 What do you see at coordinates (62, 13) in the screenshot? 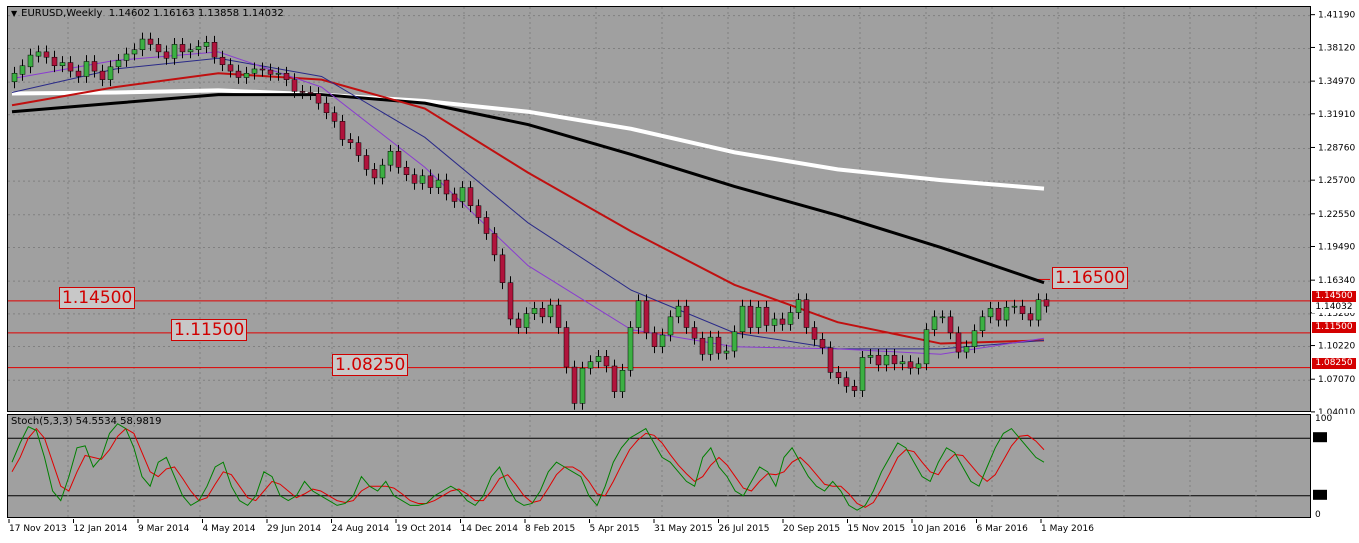
I see `symbol-label: EURUSD,Weekly` at bounding box center [62, 13].